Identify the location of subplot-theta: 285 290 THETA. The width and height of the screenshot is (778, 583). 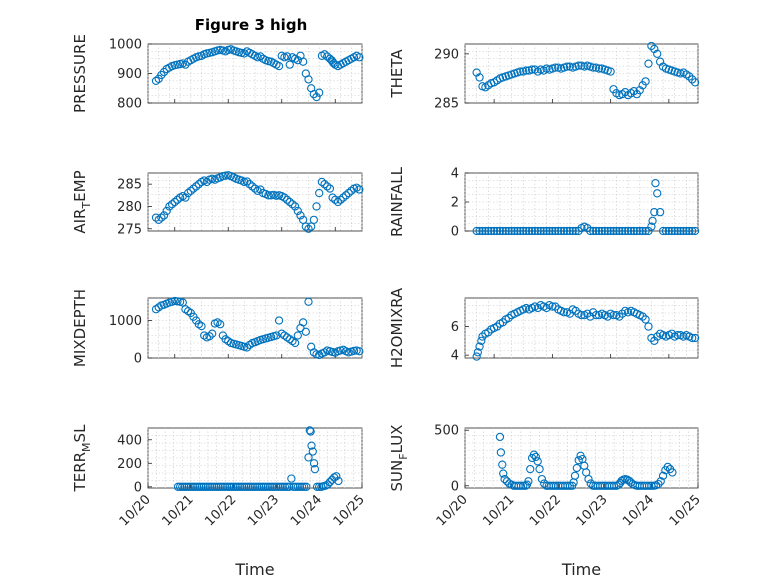
(544, 76).